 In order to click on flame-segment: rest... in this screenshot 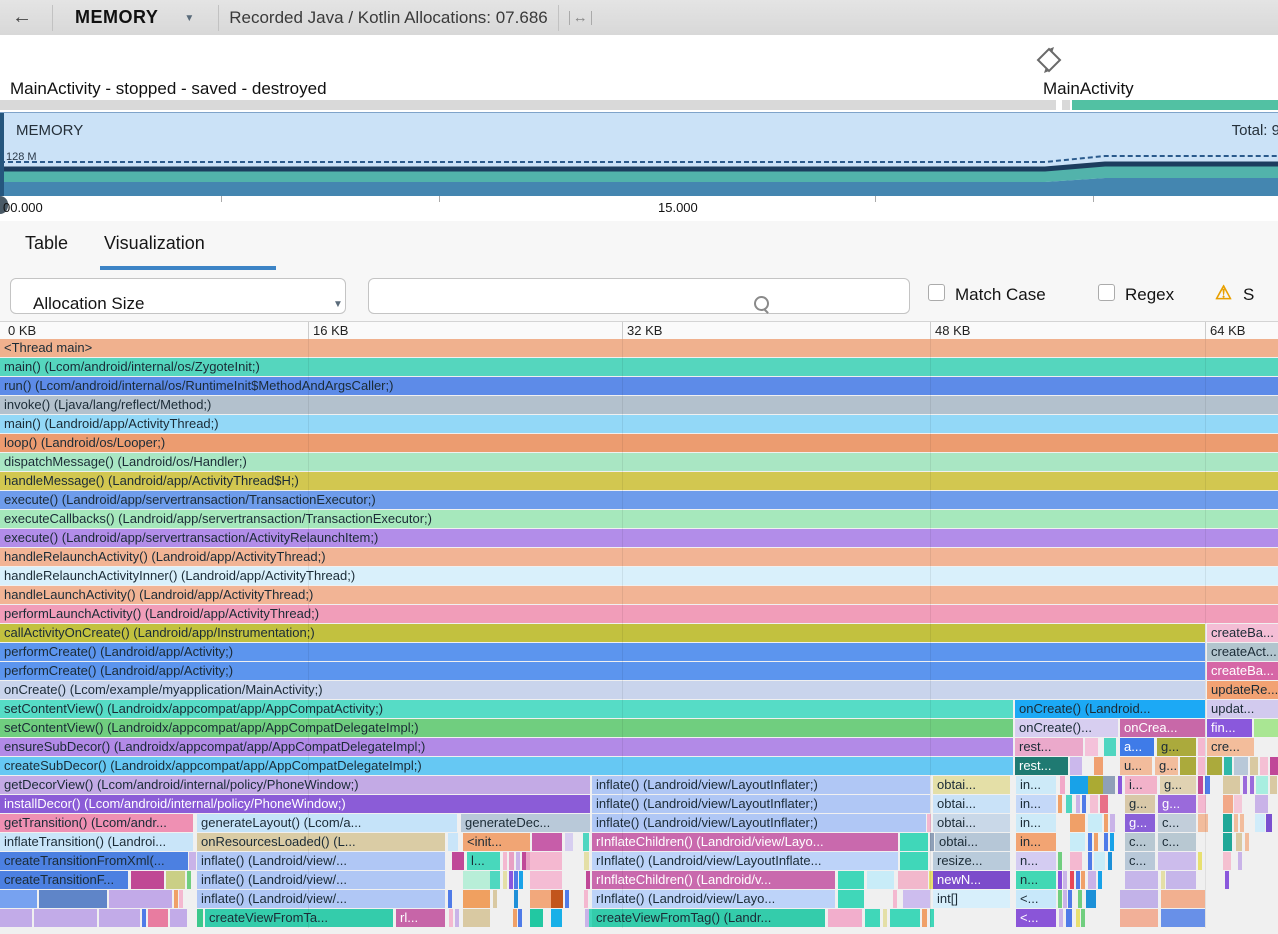, I will do `click(1041, 766)`.